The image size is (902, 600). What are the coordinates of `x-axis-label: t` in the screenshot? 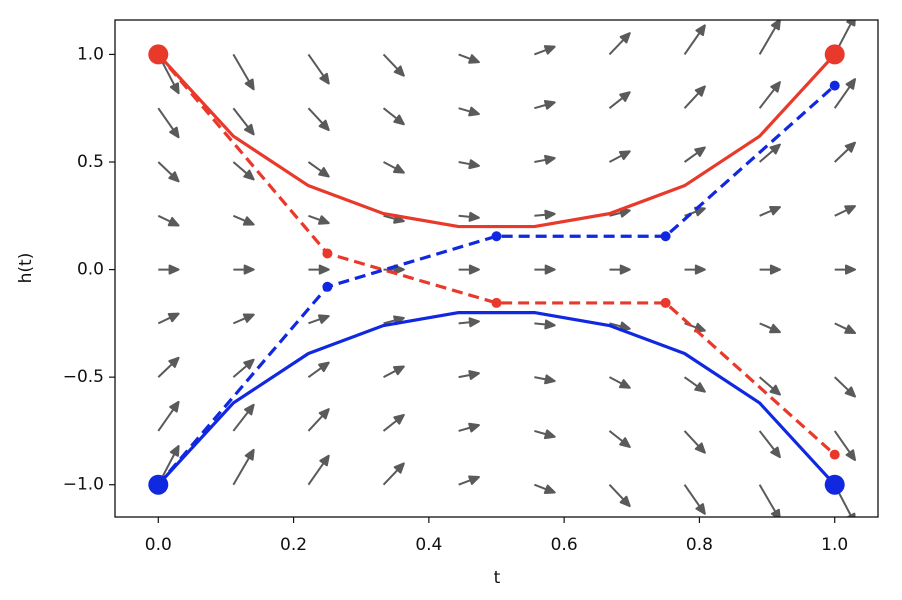 It's located at (497, 578).